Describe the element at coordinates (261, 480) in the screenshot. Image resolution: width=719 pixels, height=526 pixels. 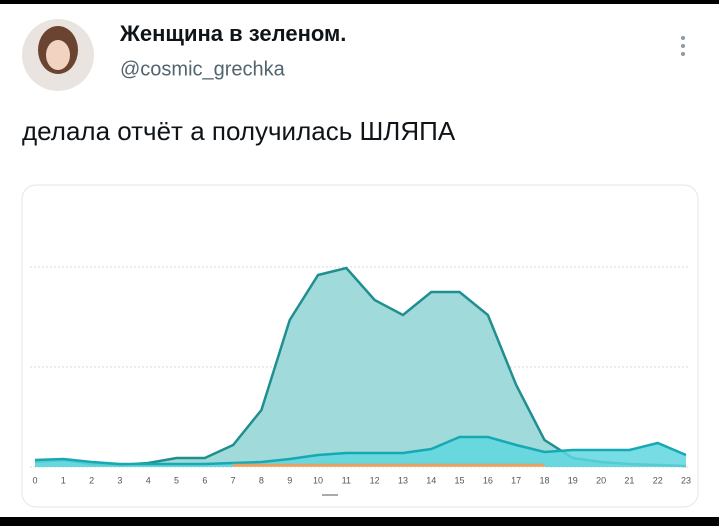
I see `x-tick-label: 8` at that location.